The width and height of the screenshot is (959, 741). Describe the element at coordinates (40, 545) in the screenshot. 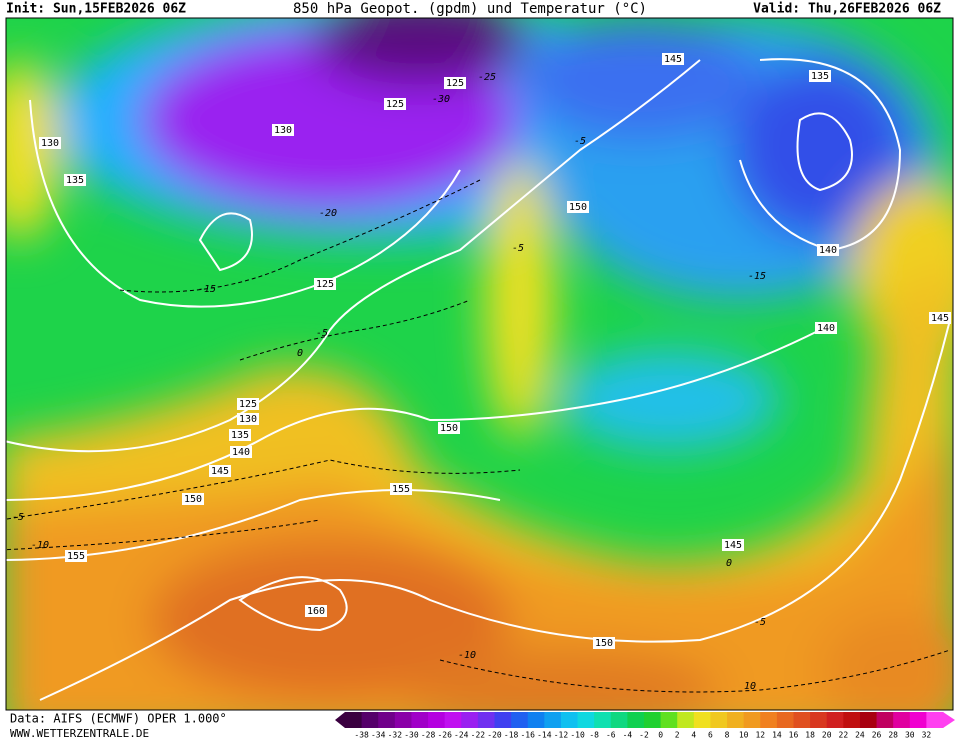

I see `temperature-label: -10` at that location.